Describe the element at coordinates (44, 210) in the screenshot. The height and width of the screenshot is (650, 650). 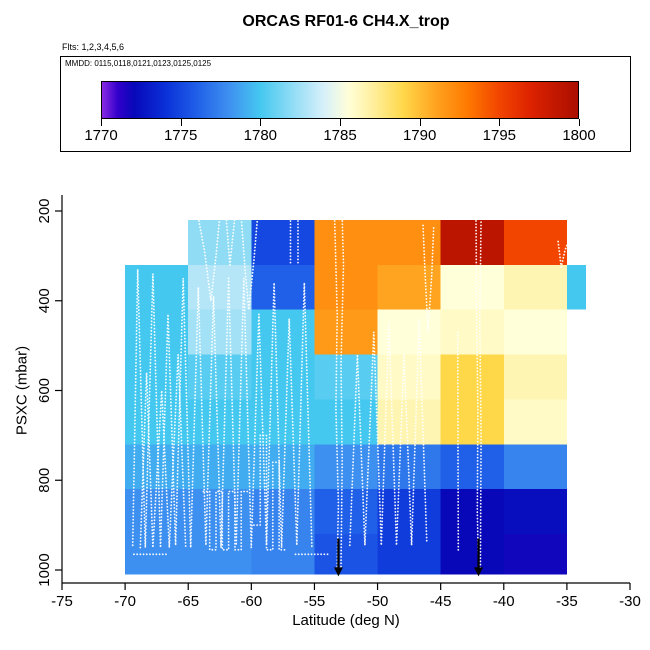
I see `y-tick-label: 200` at that location.